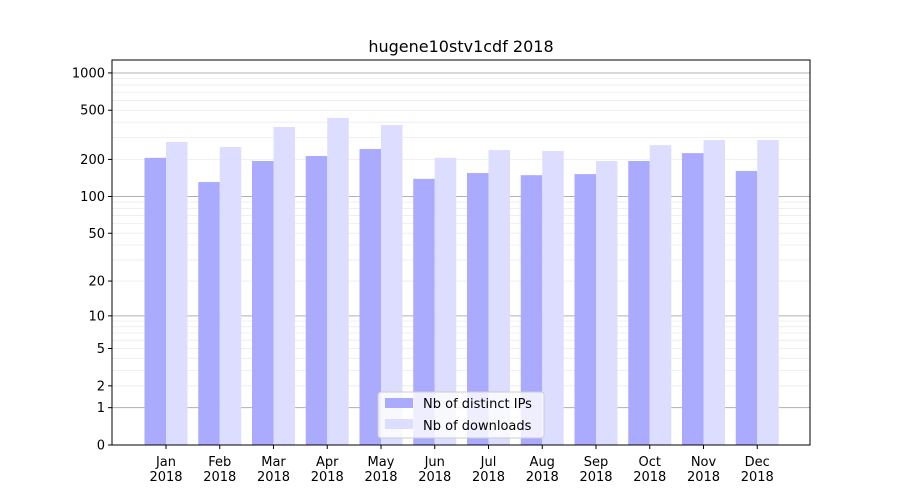  What do you see at coordinates (399, 424) in the screenshot?
I see `legend-swatch-downloads` at bounding box center [399, 424].